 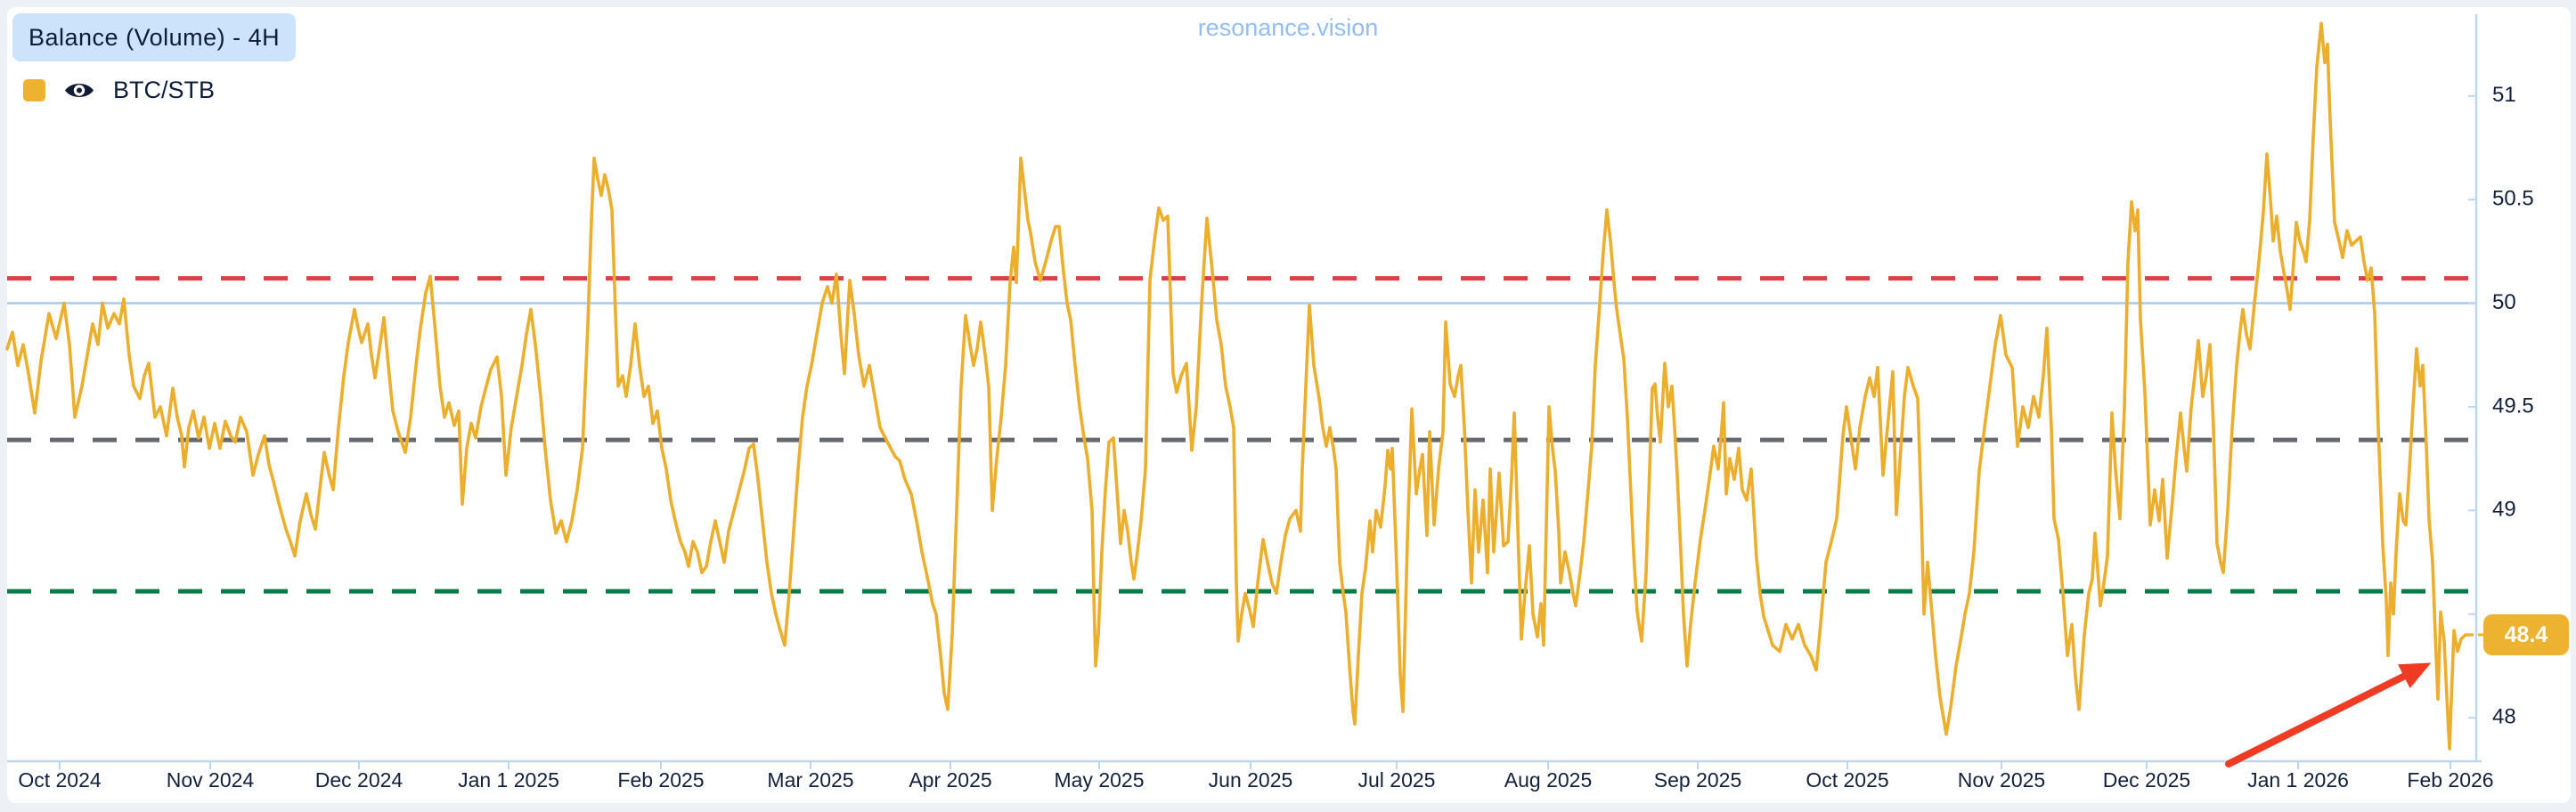 I want to click on legend-series-label: BTC/STB, so click(x=165, y=90).